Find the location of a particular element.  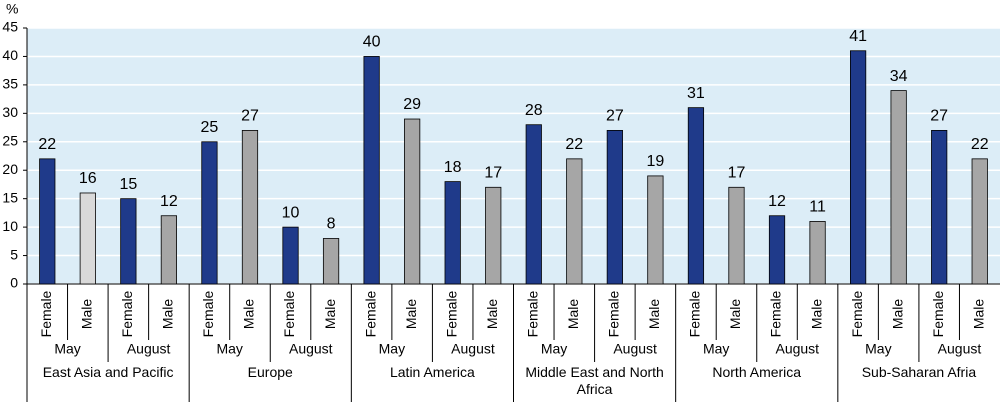

region-label: Sub-Saharan Afria is located at coordinates (919, 372).